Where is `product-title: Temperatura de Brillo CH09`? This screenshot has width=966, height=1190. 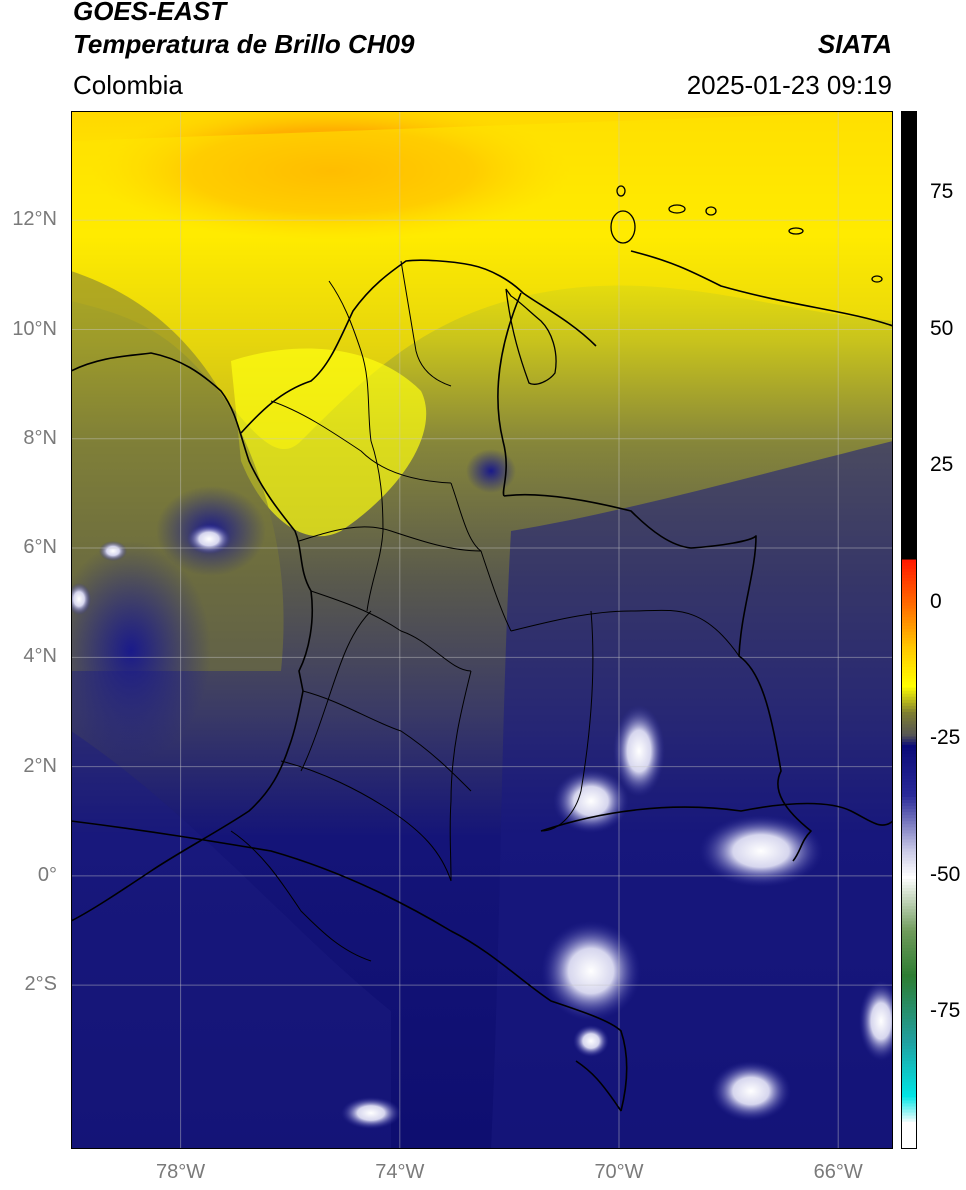 product-title: Temperatura de Brillo CH09 is located at coordinates (244, 44).